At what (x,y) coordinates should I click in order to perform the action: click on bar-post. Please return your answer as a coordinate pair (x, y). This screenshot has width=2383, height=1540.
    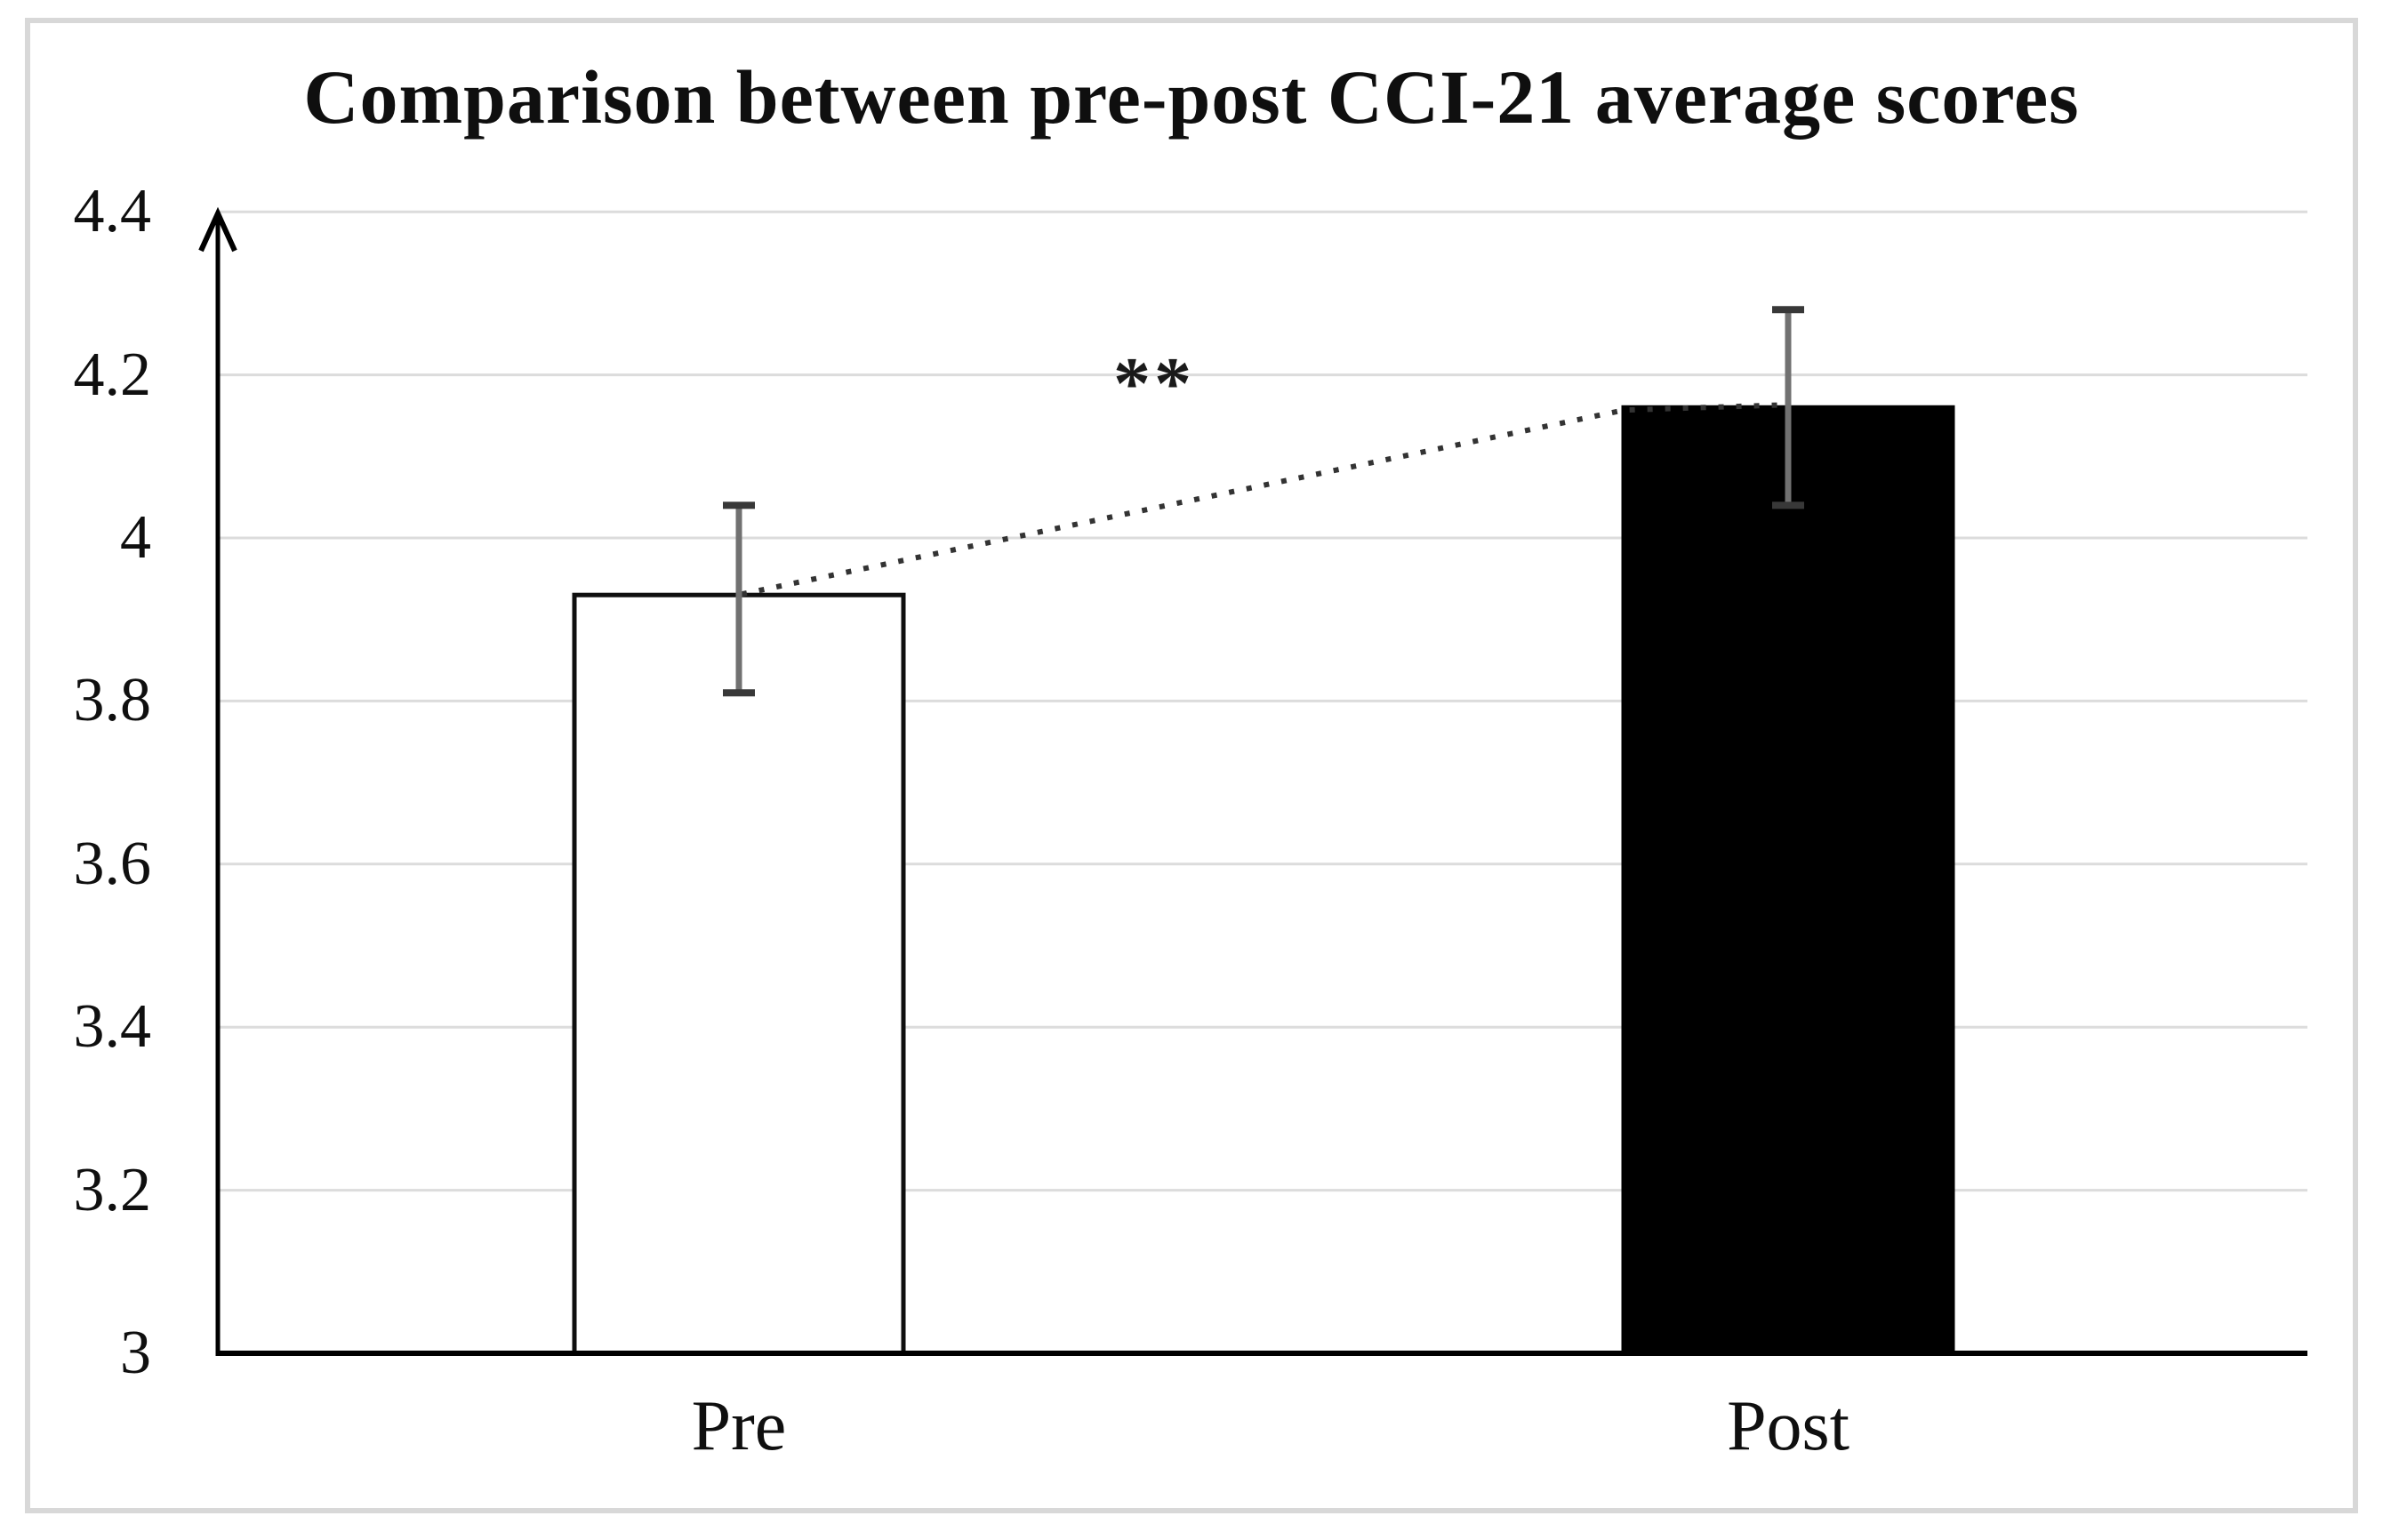
    Looking at the image, I should click on (1788, 881).